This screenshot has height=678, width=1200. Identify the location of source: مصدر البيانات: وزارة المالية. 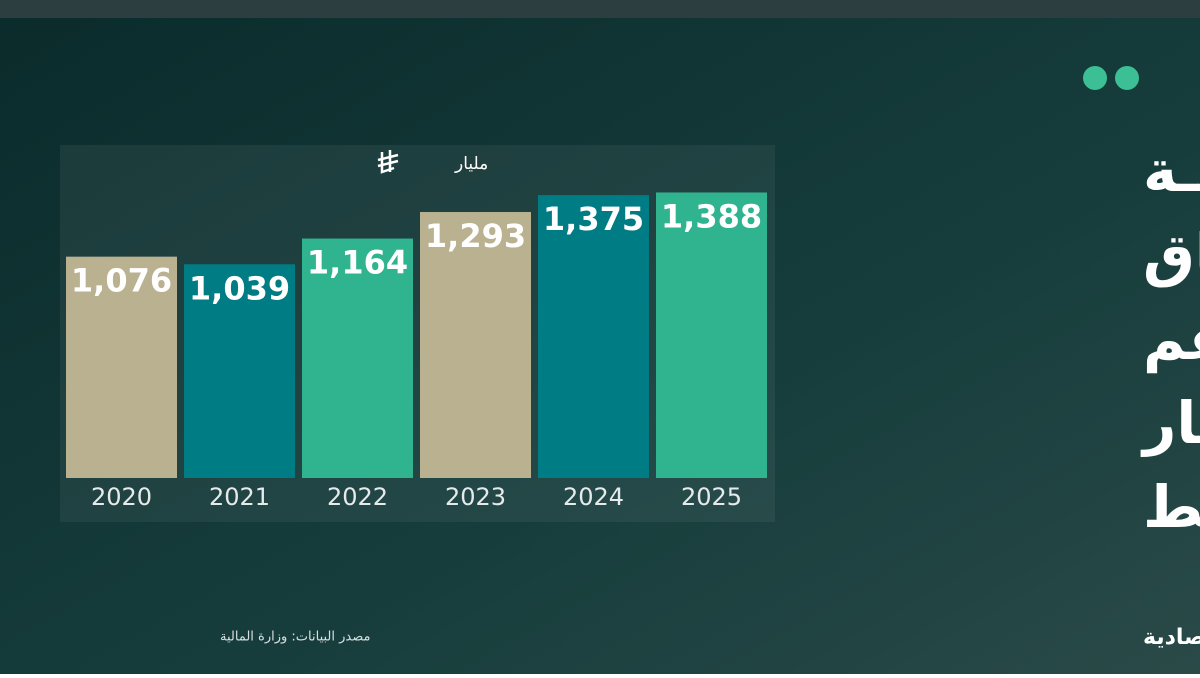
(295, 637).